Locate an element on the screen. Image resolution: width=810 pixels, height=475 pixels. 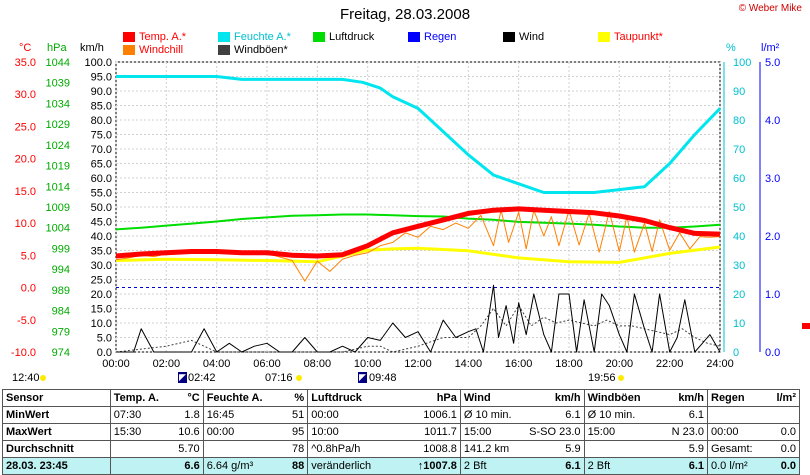
chart-title: Freitag, 28.03.2008 is located at coordinates (405, 14).